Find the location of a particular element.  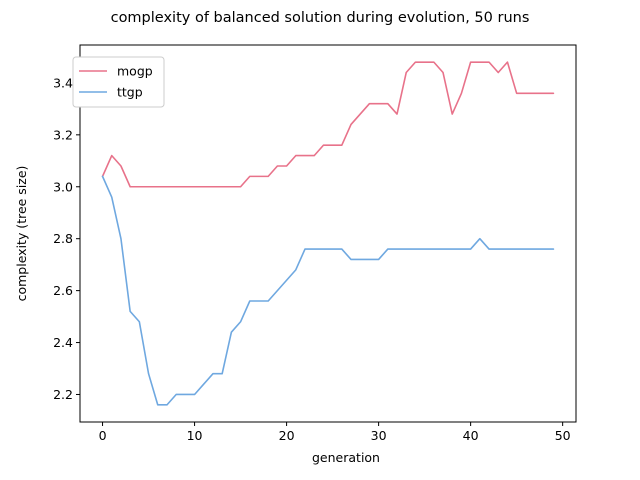

x-tick-label: 40 is located at coordinates (471, 435).